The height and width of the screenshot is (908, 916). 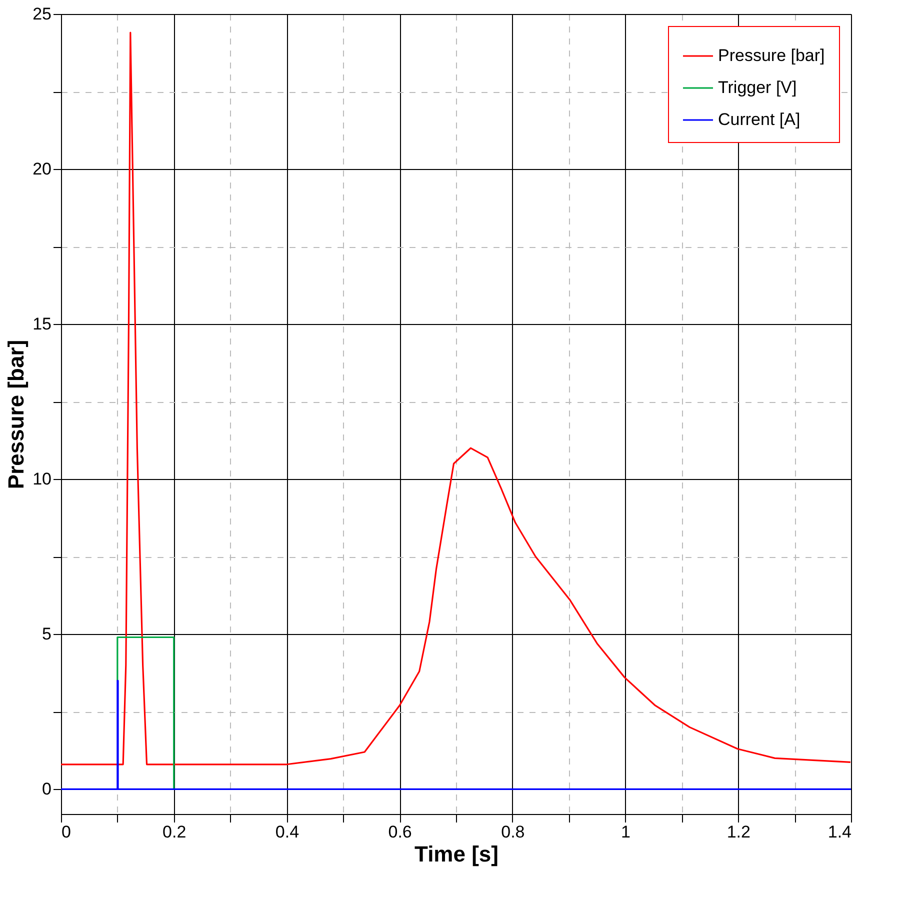 What do you see at coordinates (47, 789) in the screenshot?
I see `y-tick-label: 0` at bounding box center [47, 789].